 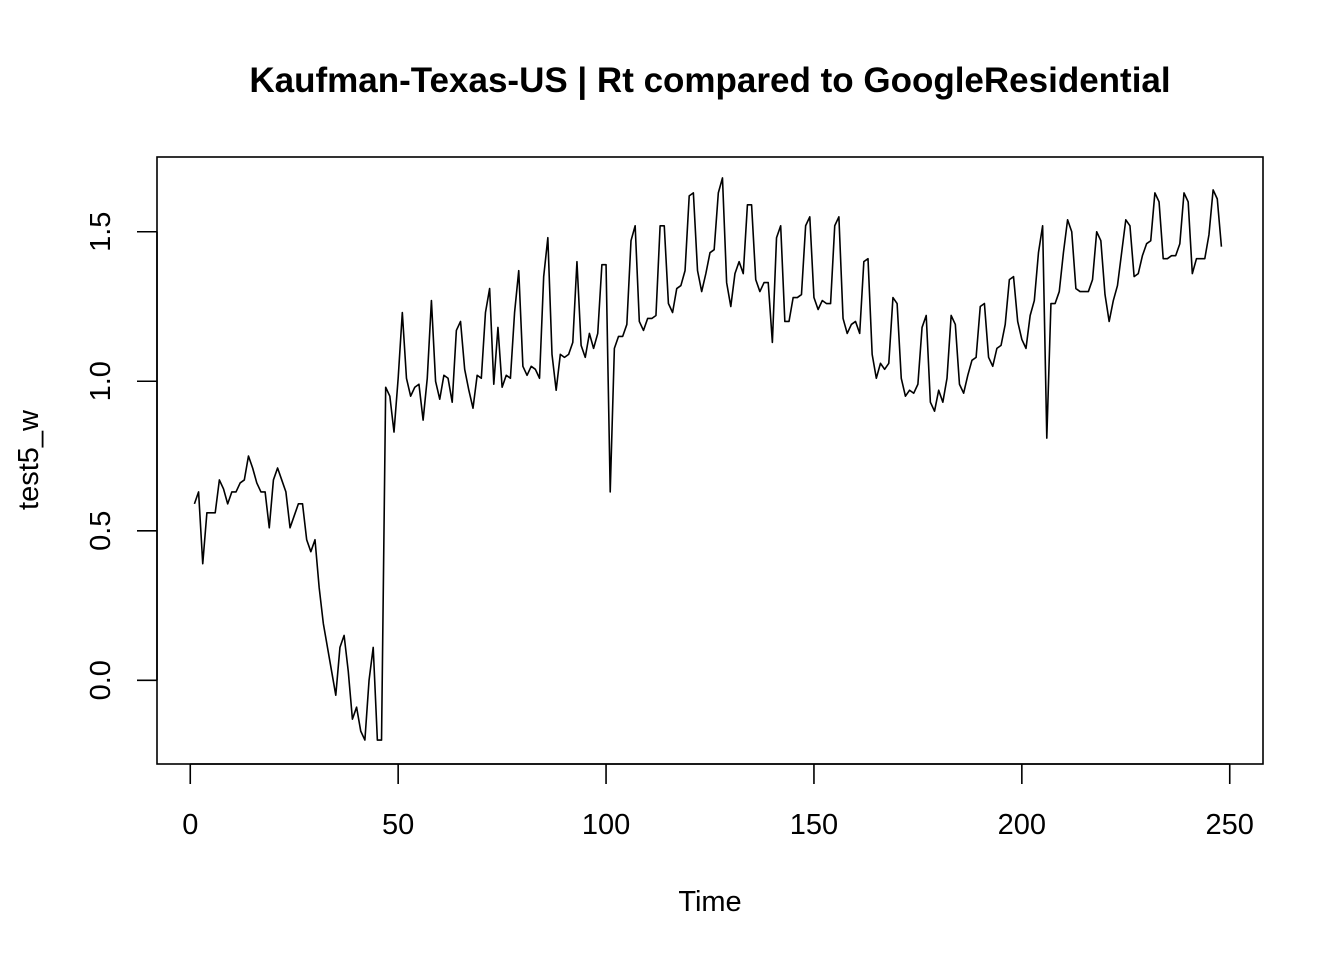 I want to click on x-axis-label: Time, so click(x=709, y=902).